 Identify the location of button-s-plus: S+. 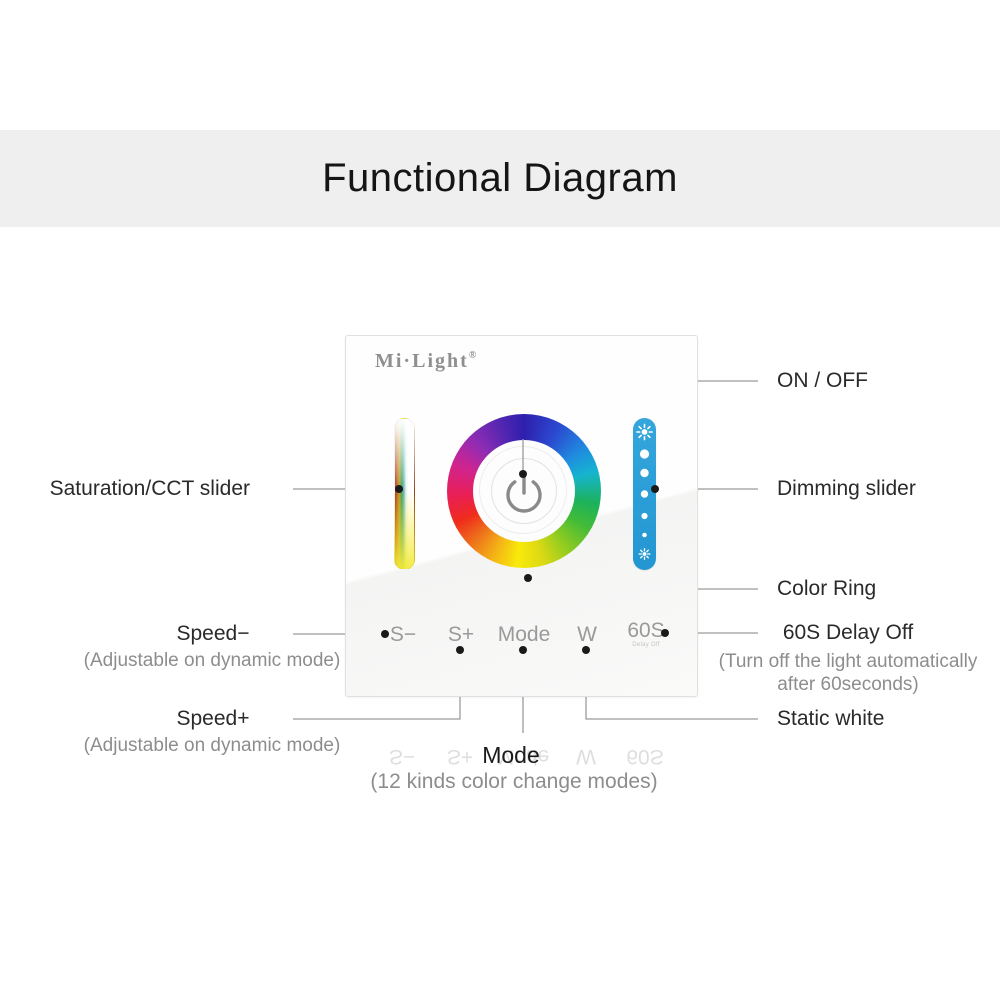
(461, 634).